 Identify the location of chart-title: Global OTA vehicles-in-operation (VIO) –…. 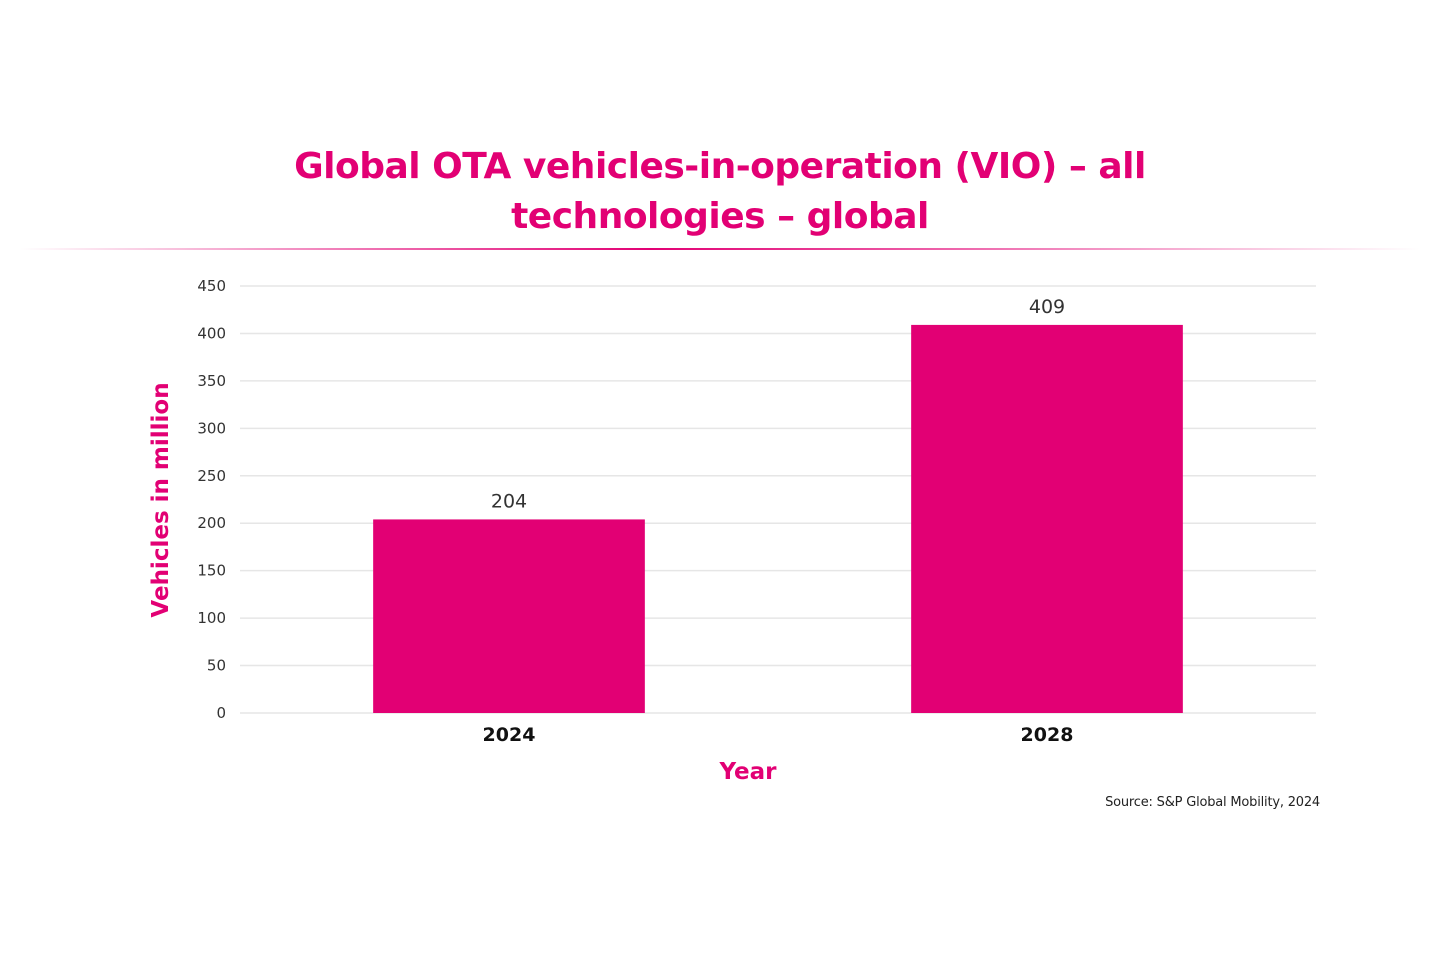
(720, 192).